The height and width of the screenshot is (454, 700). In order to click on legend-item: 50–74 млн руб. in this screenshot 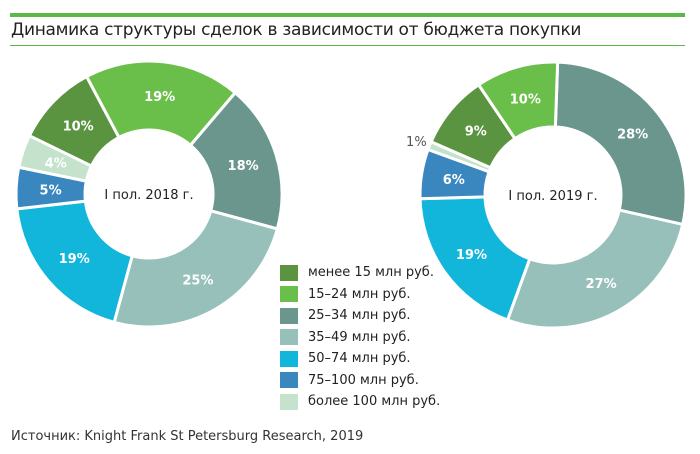, I will do `click(360, 359)`.